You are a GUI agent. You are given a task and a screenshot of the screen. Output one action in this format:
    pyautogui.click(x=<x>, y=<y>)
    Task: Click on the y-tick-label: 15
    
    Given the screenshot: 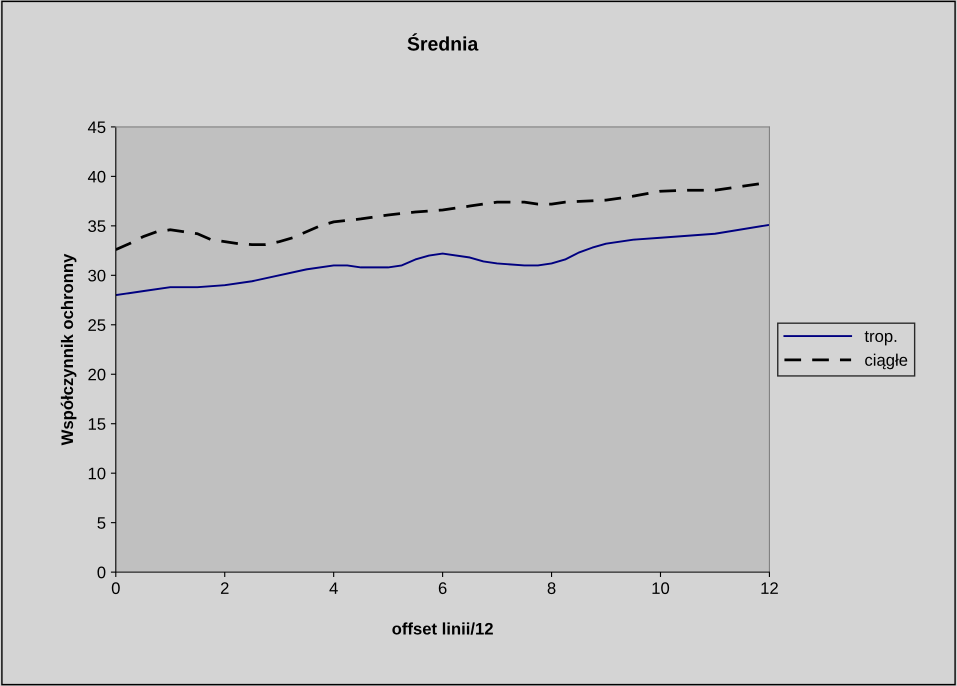 What is the action you would take?
    pyautogui.click(x=97, y=424)
    